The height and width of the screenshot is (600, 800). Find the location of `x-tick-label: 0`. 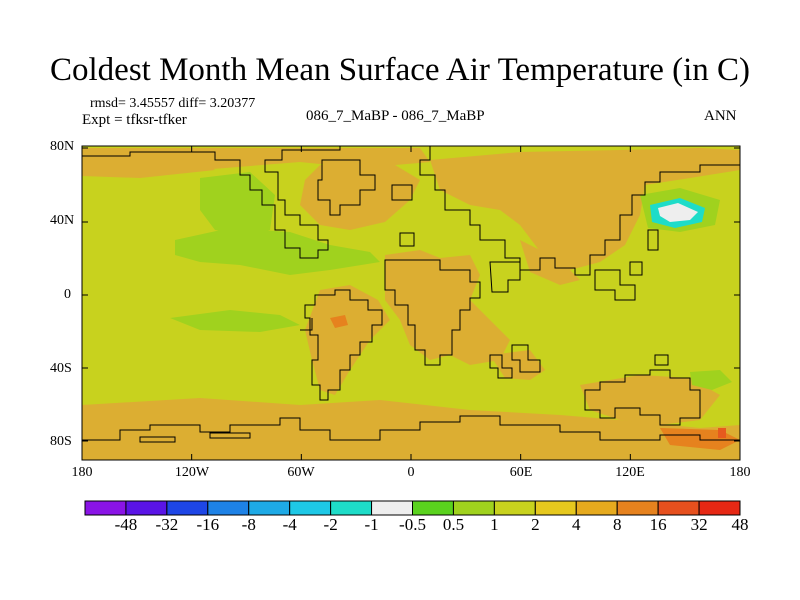

x-tick-label: 0 is located at coordinates (411, 472).